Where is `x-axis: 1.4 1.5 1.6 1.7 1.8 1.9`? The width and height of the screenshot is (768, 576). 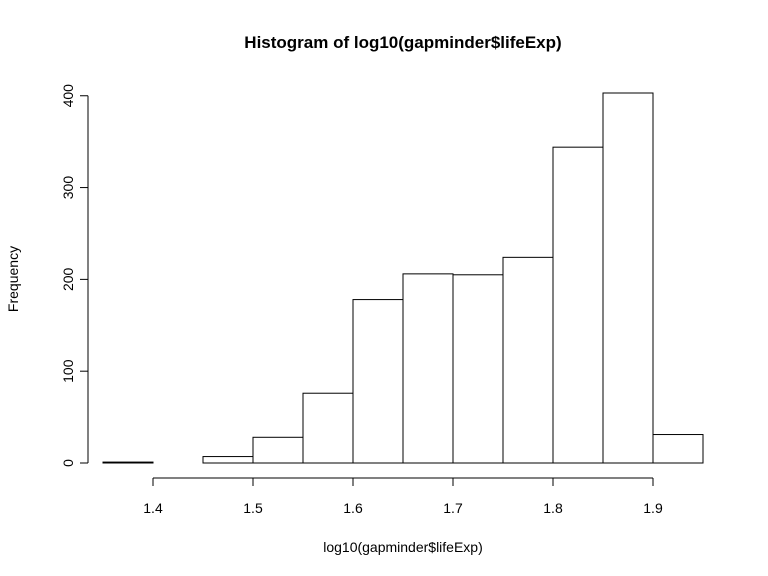 x-axis: 1.4 1.5 1.6 1.7 1.8 1.9 is located at coordinates (403, 496).